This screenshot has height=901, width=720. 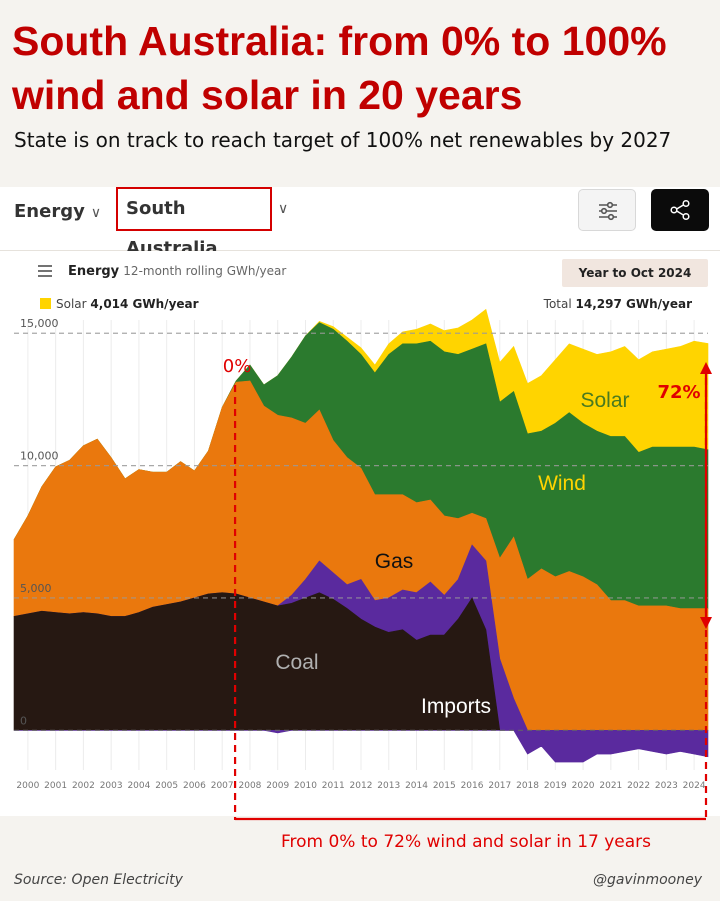 What do you see at coordinates (360, 223) in the screenshot?
I see `chart-toolbar: Energy ∨ South Australia ∨` at bounding box center [360, 223].